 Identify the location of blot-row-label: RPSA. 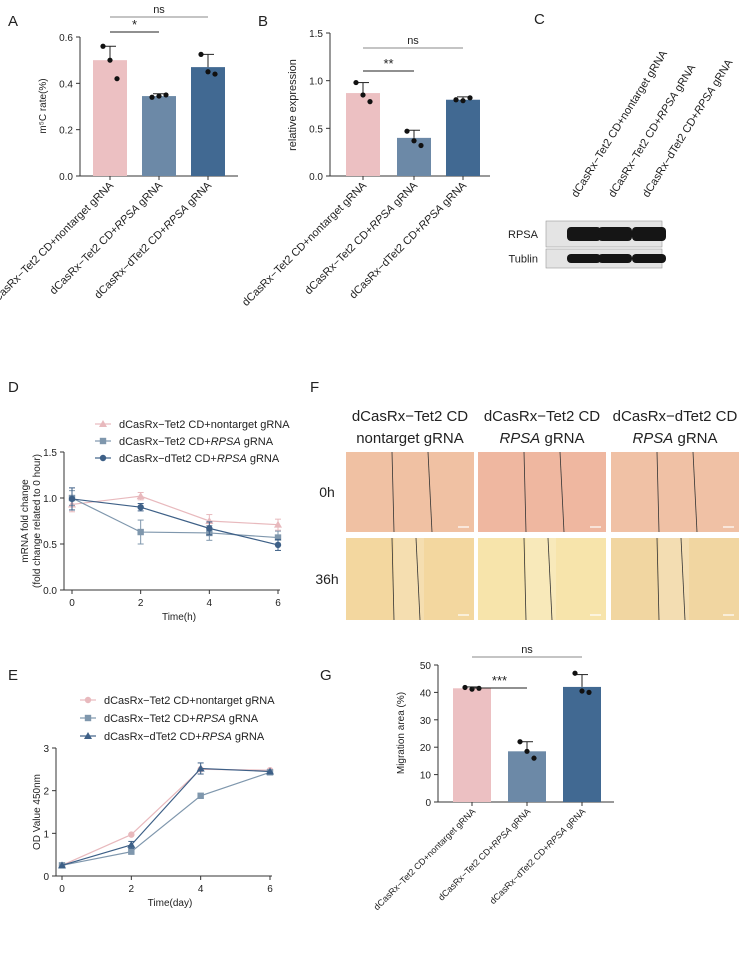
(523, 235).